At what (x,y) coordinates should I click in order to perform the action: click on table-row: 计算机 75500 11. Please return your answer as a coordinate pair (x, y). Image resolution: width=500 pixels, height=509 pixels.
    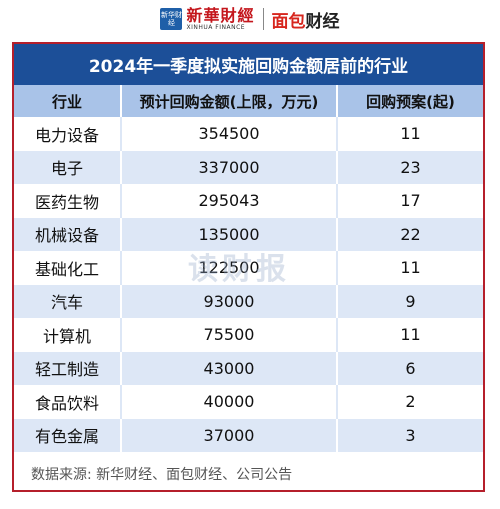
    Looking at the image, I should click on (248, 335).